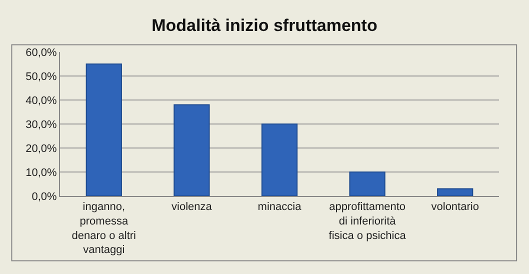  What do you see at coordinates (265, 26) in the screenshot?
I see `chart-title: Modalità inizio sfruttamento` at bounding box center [265, 26].